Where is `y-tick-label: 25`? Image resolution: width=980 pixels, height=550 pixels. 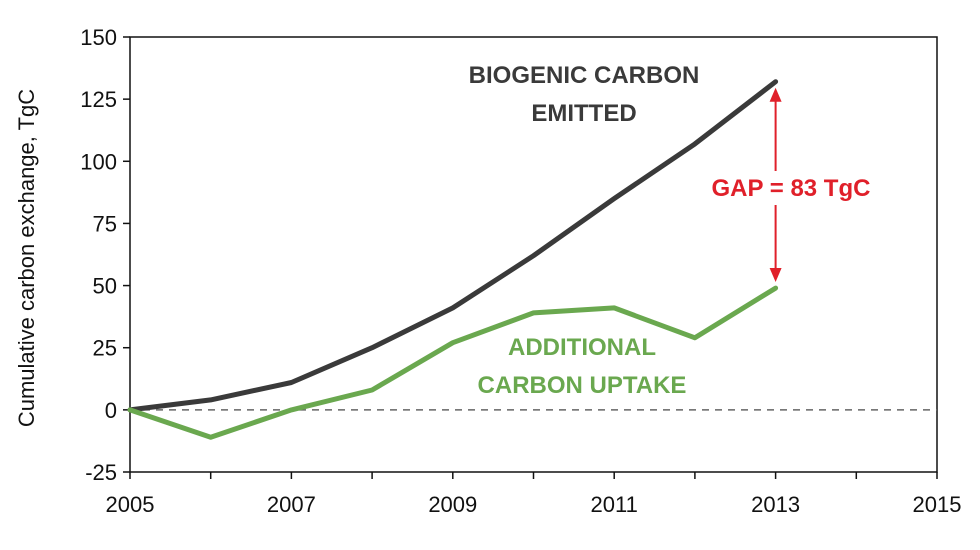
y-tick-label: 25 is located at coordinates (105, 348).